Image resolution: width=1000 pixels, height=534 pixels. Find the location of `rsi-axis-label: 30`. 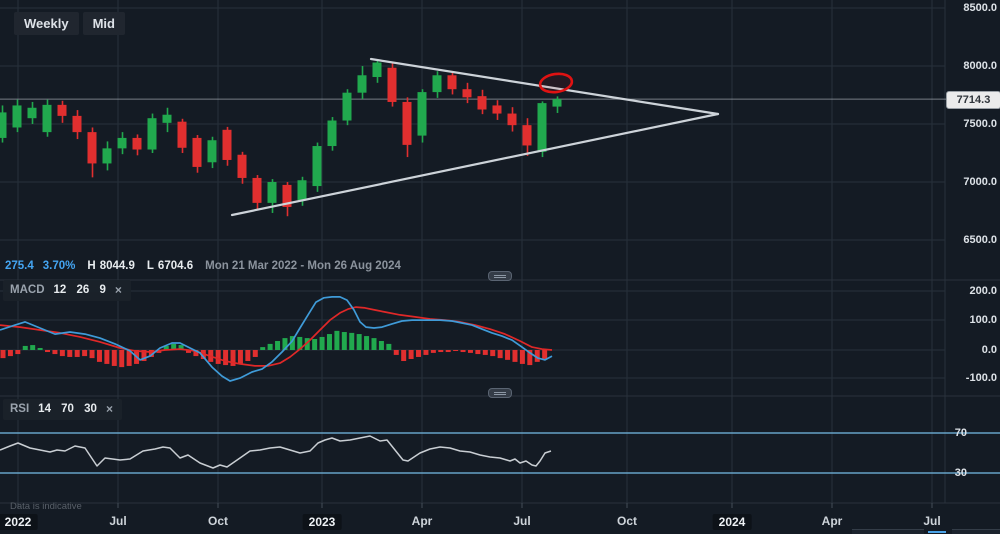

rsi-axis-label: 30 is located at coordinates (960, 473).